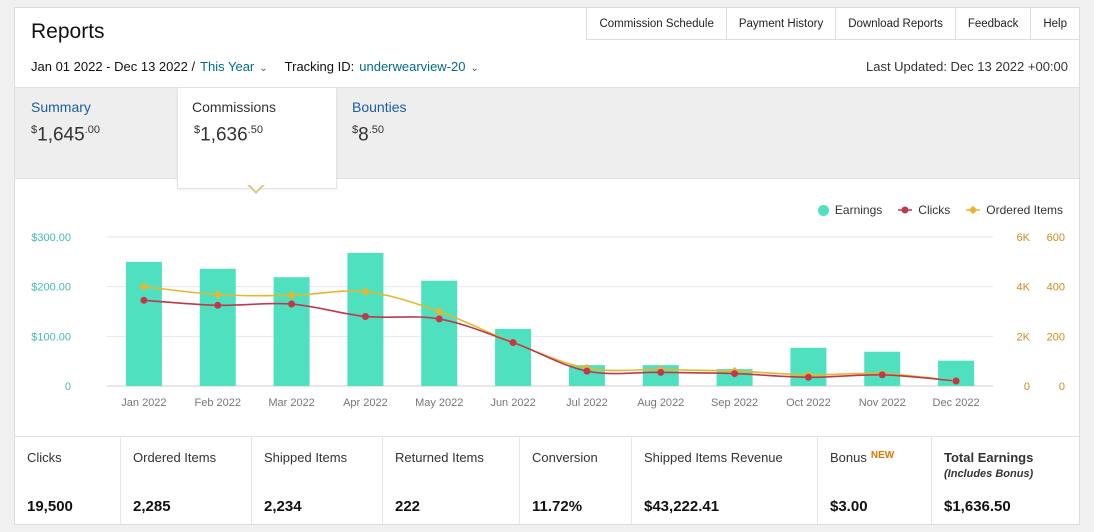  I want to click on y-right-clicks-tick-label: 4K, so click(1024, 288).